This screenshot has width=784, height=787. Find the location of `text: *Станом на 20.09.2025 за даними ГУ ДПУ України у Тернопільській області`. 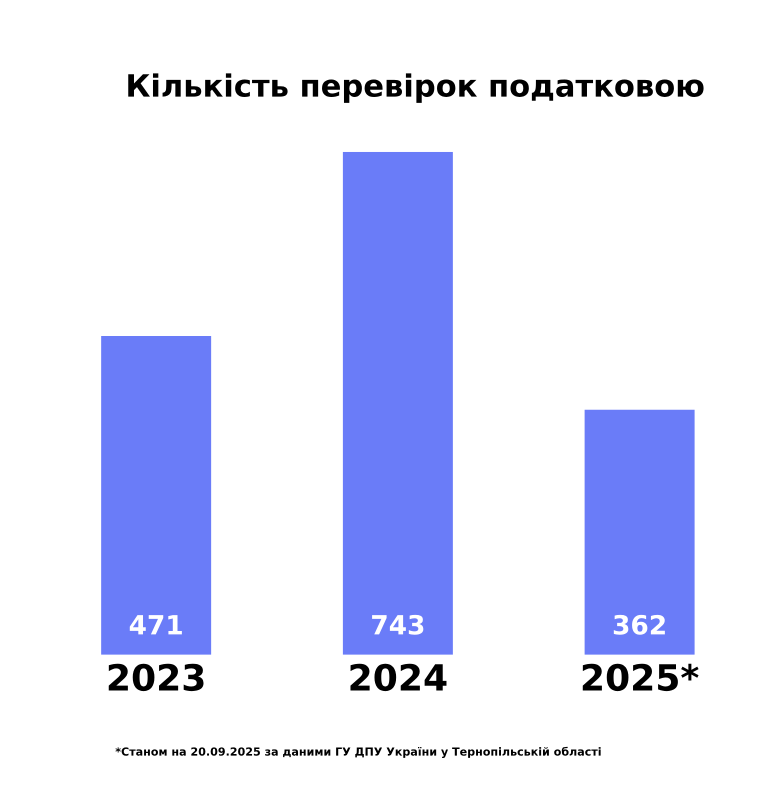

text: *Станом на 20.09.2025 за даними ГУ ДПУ України у Тернопільській області is located at coordinates (358, 752).